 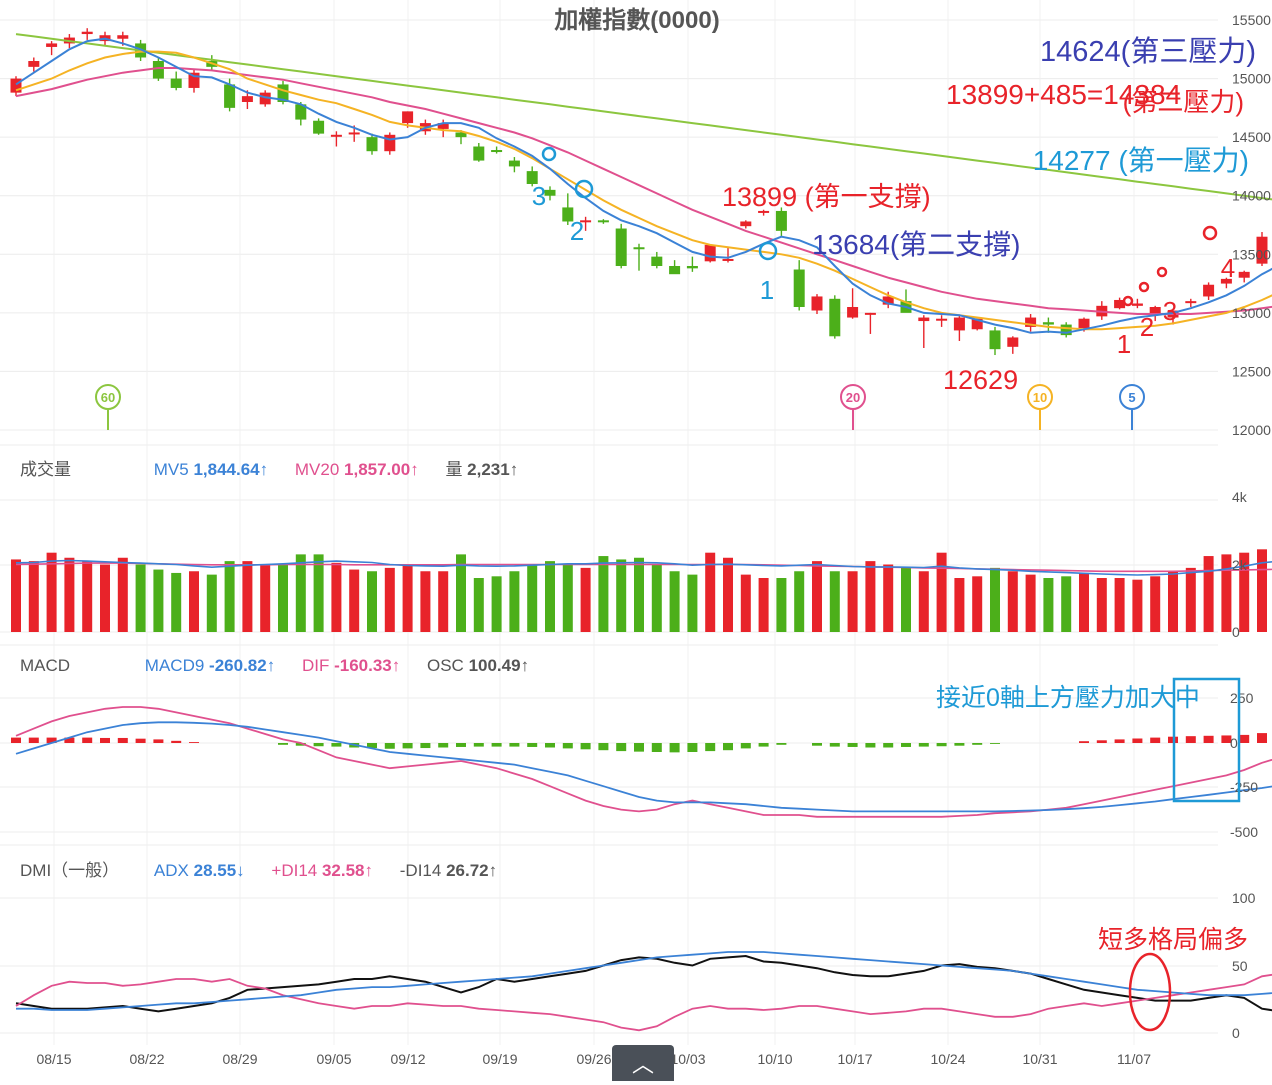 What do you see at coordinates (854, 1059) in the screenshot?
I see `date-tick-label: 10/17` at bounding box center [854, 1059].